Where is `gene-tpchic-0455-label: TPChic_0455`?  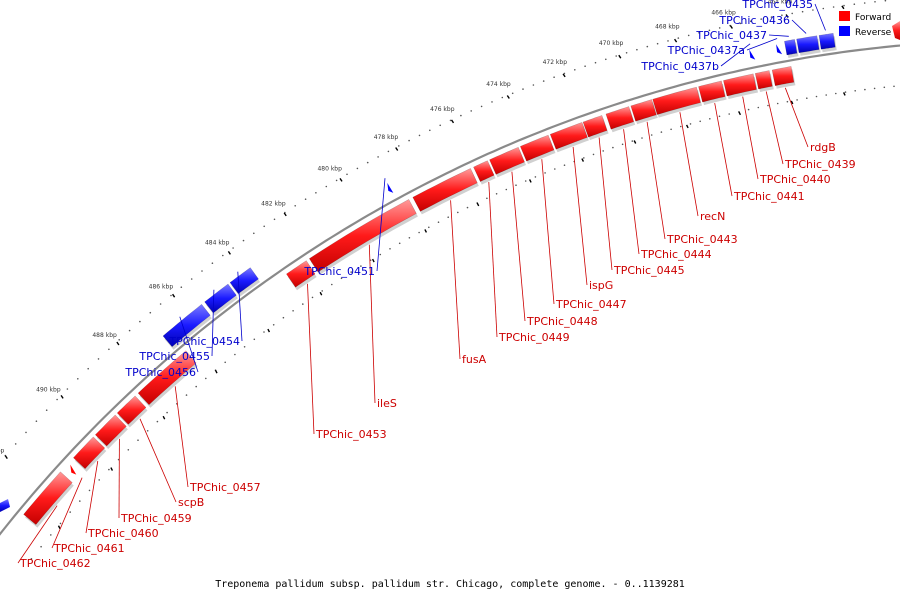
gene-tpchic-0455-label: TPChic_0455 is located at coordinates (174, 356).